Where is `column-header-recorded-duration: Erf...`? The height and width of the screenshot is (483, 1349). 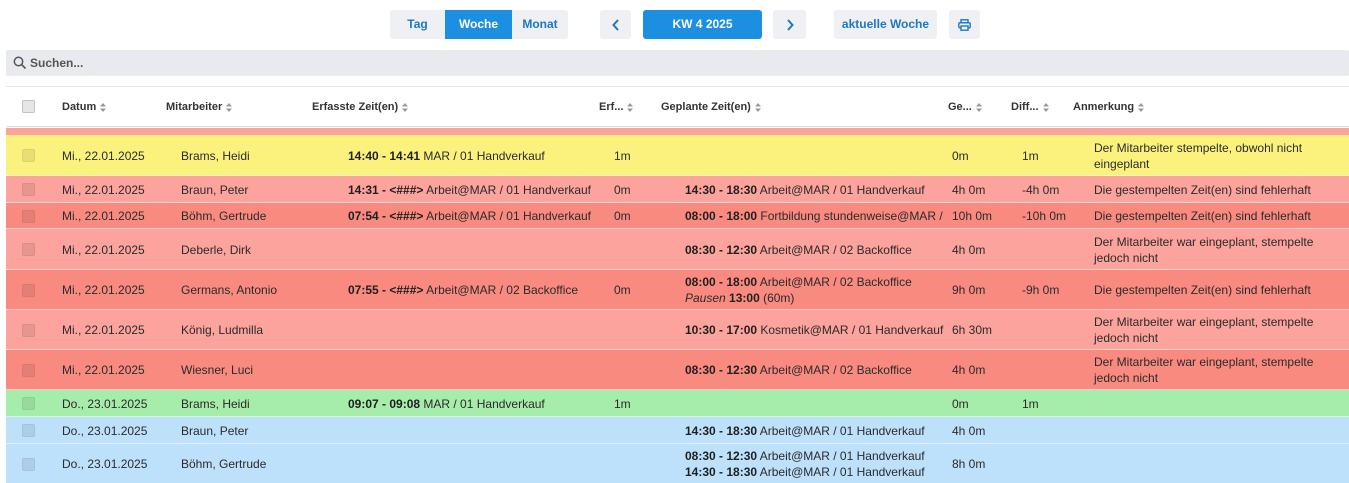 column-header-recorded-duration: Erf... is located at coordinates (616, 107).